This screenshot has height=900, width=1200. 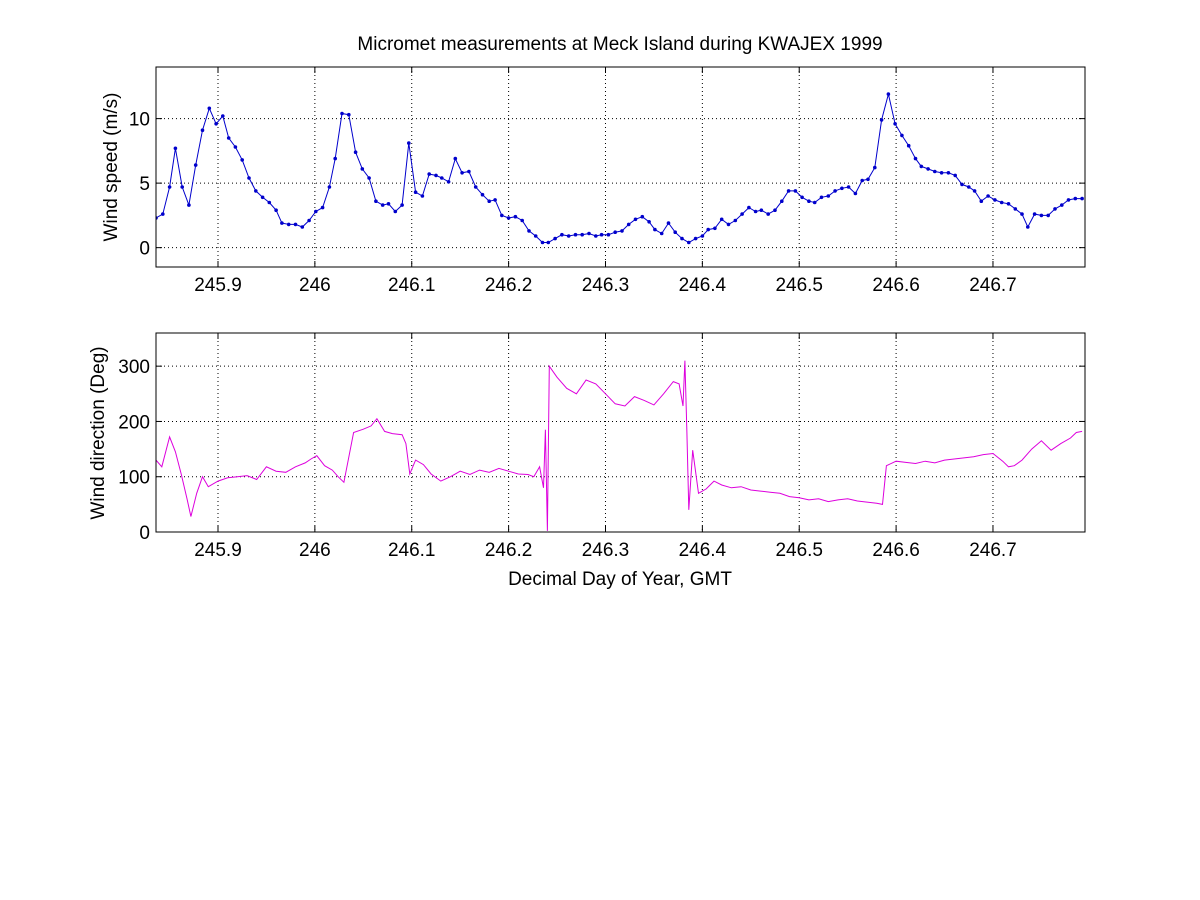 I want to click on wind-direction-ytick-label: 200, so click(x=134, y=422).